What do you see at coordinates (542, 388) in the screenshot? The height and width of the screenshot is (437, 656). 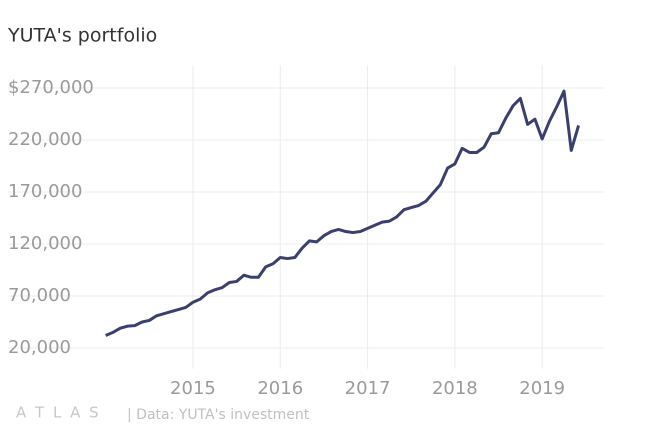 I see `x-tick-label: 2019` at bounding box center [542, 388].